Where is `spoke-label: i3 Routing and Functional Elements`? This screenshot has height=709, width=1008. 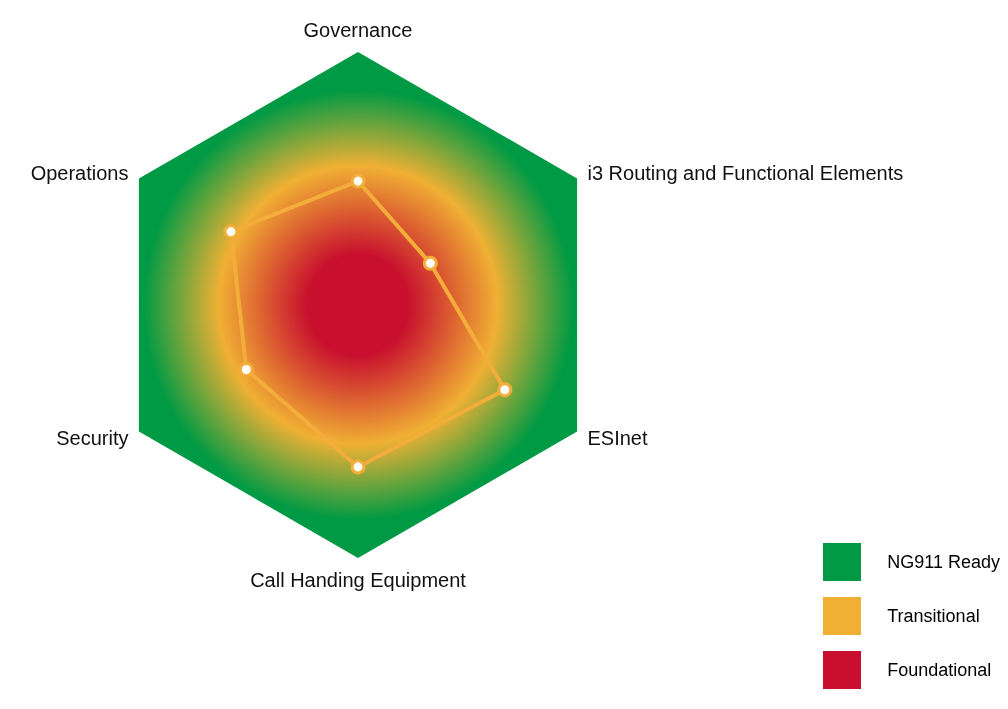
spoke-label: i3 Routing and Functional Elements is located at coordinates (745, 172).